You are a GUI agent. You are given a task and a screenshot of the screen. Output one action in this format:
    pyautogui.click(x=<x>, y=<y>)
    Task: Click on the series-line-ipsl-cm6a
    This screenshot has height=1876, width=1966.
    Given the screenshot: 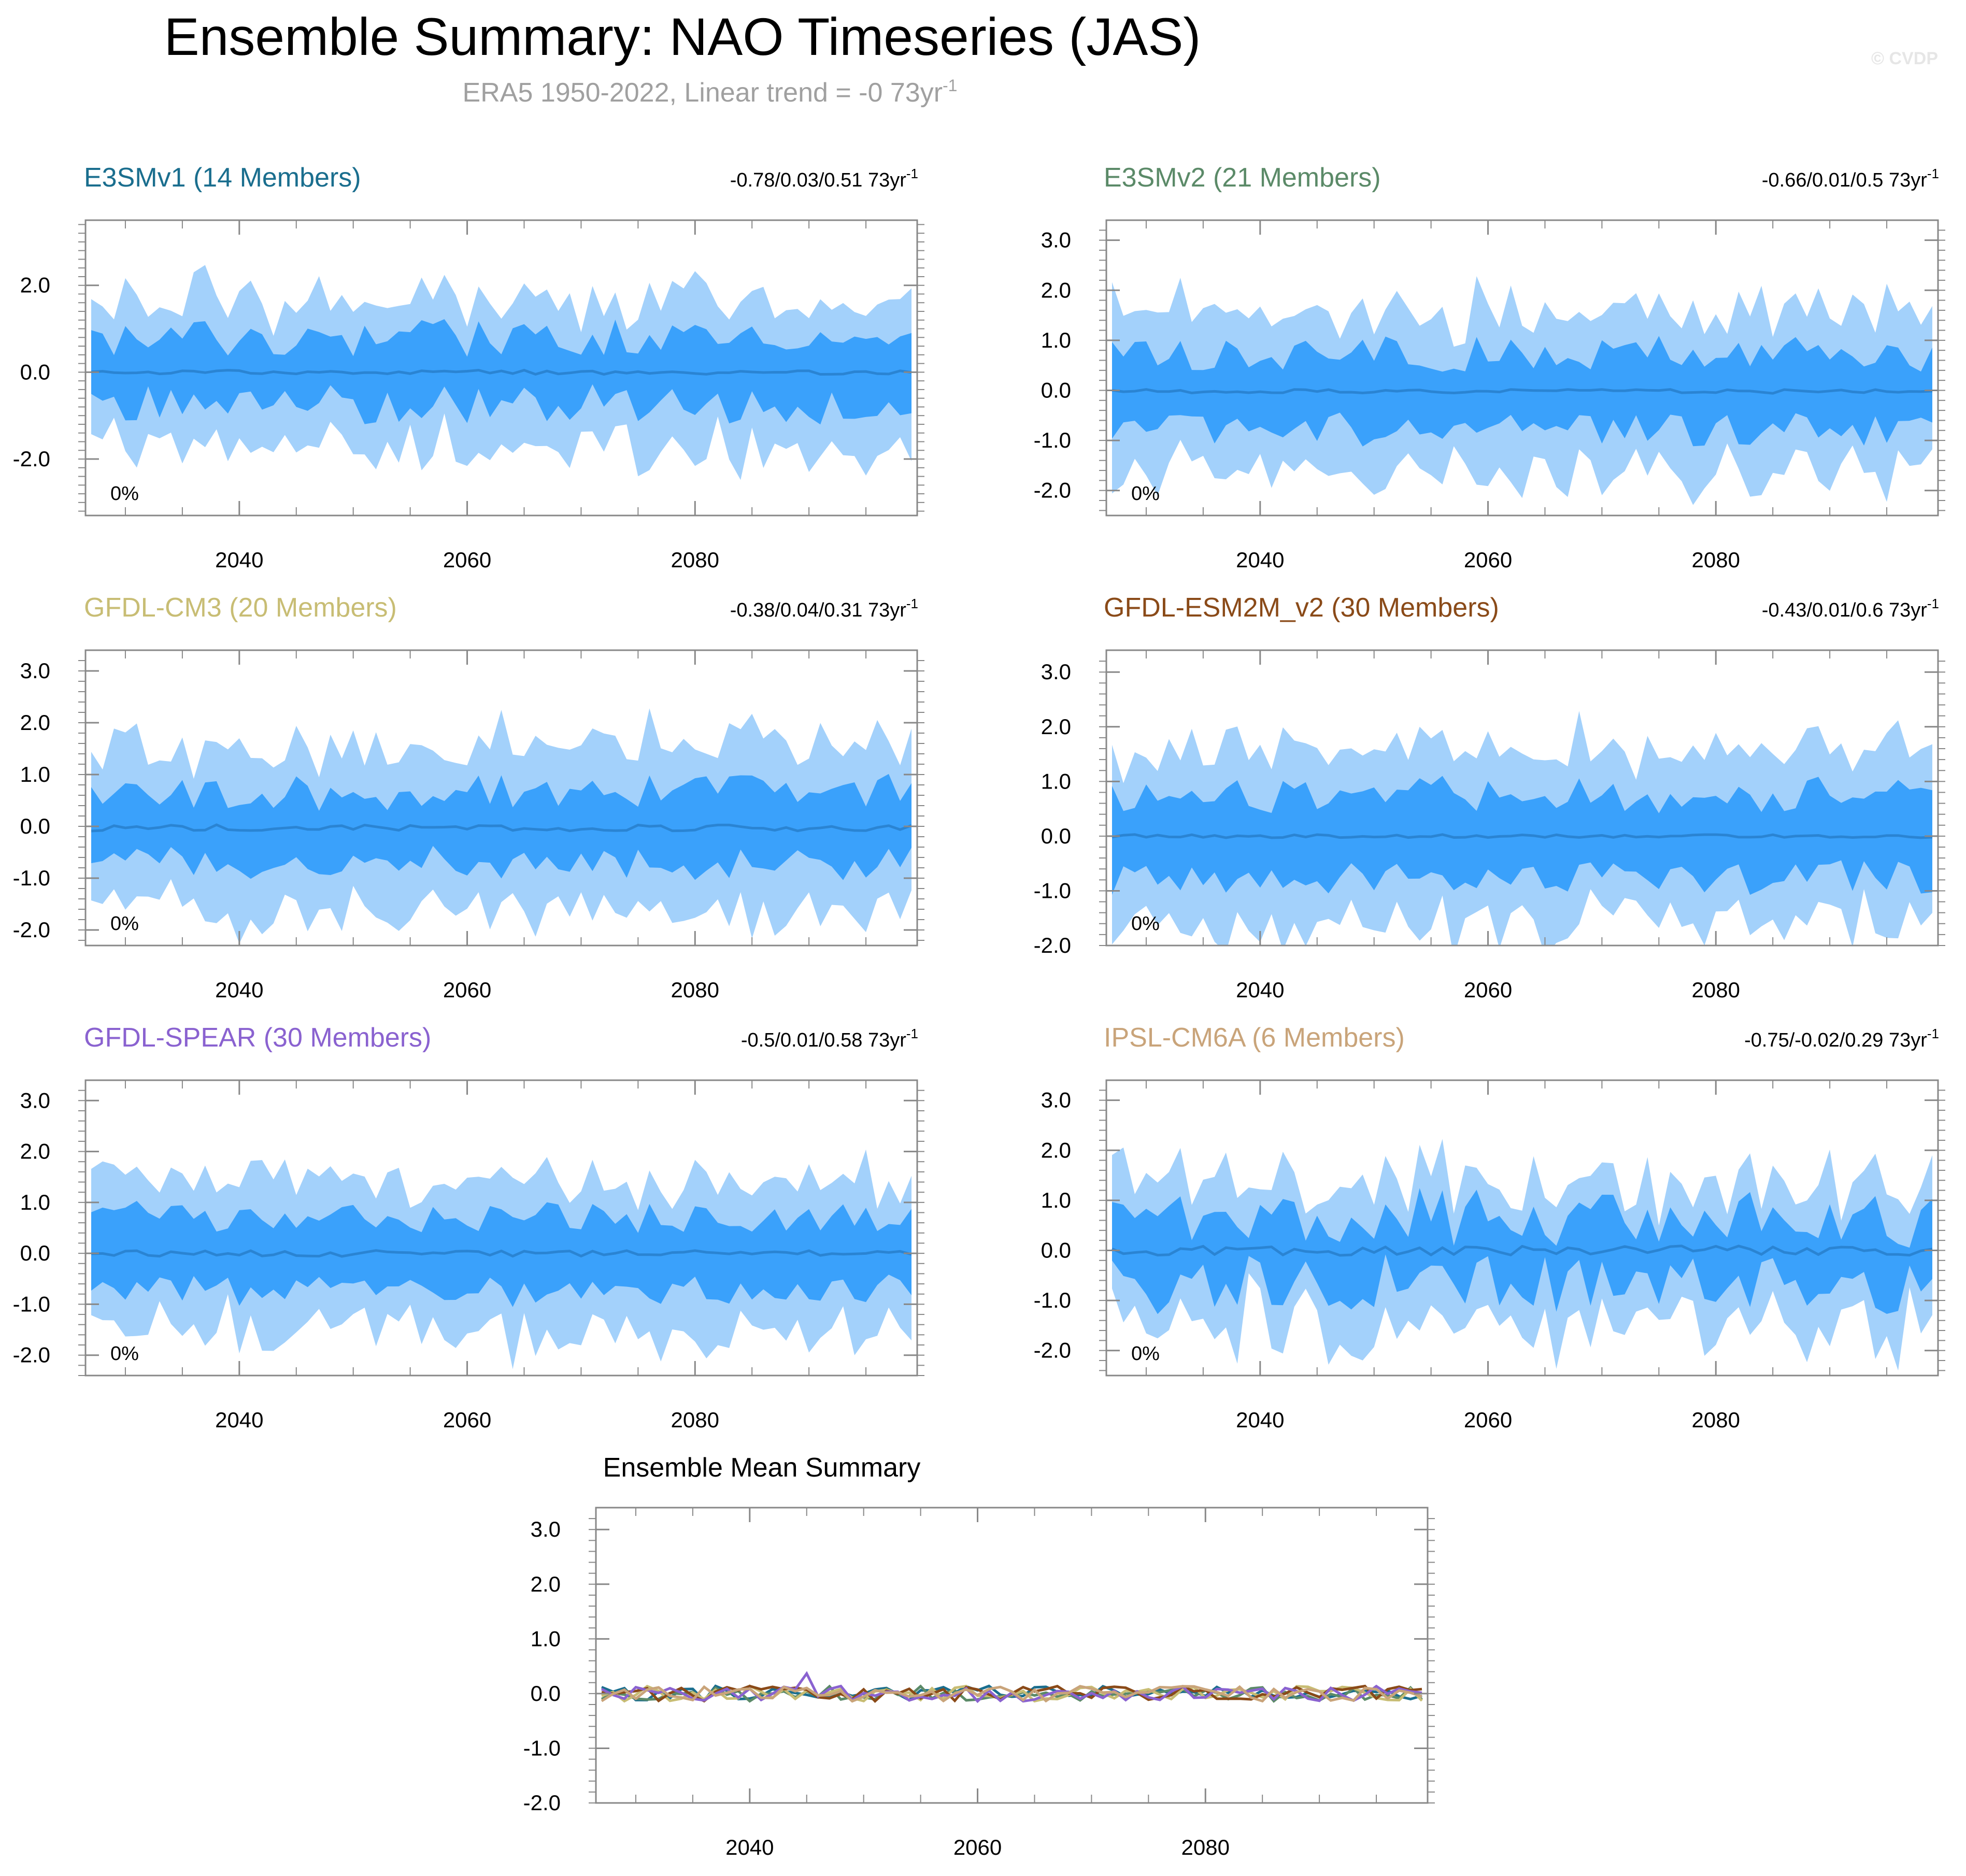 What is the action you would take?
    pyautogui.click(x=1011, y=1694)
    